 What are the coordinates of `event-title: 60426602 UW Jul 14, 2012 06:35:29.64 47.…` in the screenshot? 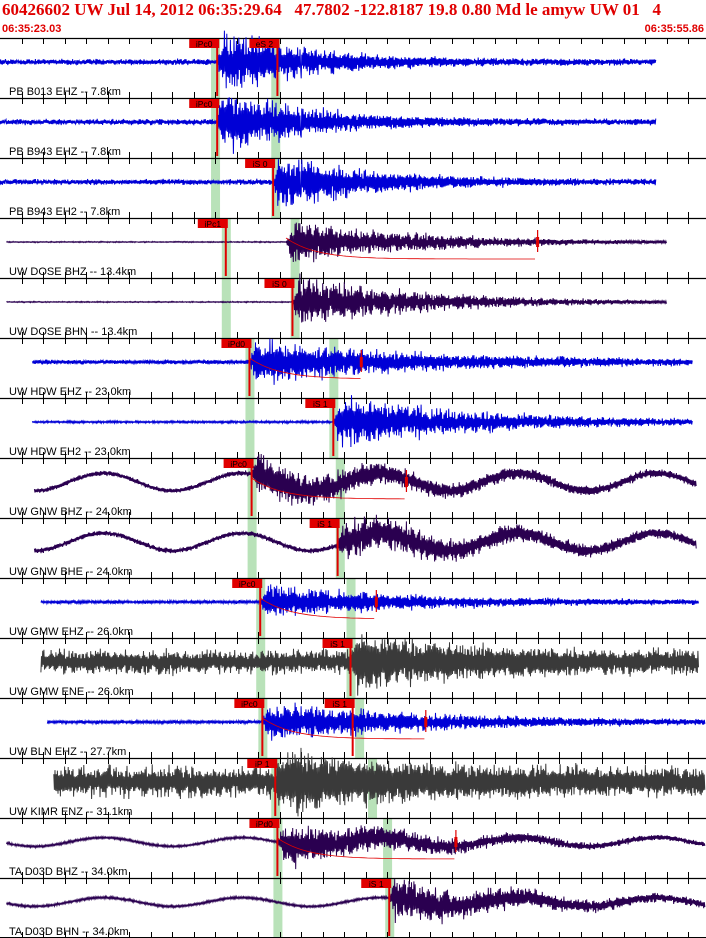 It's located at (332, 9).